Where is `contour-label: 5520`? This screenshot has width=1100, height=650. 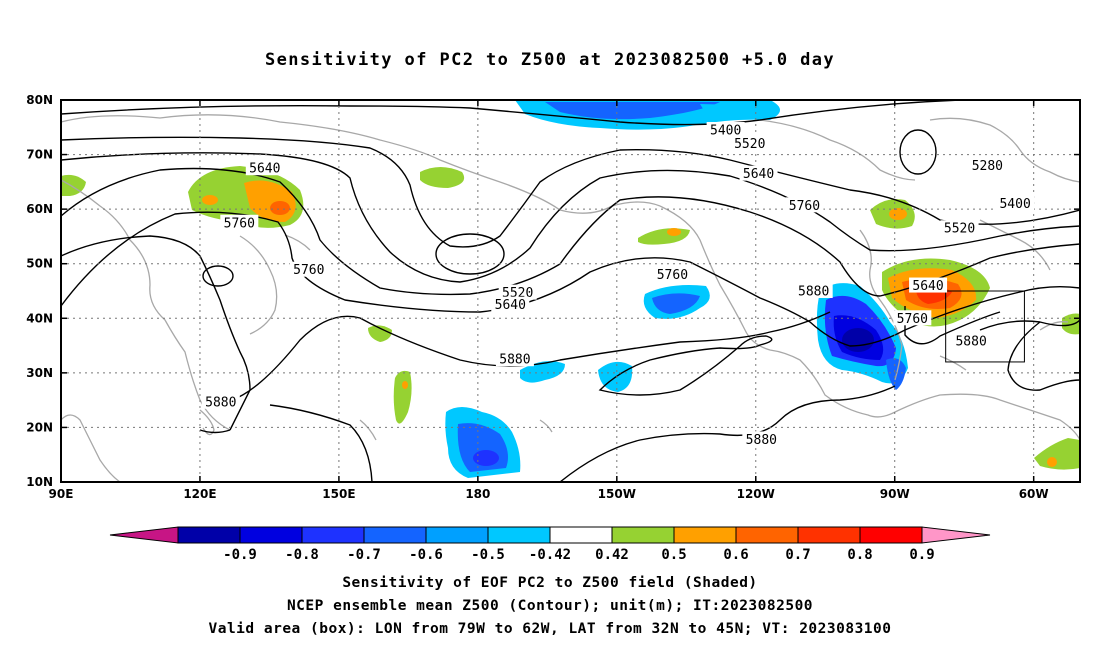 contour-label: 5520 is located at coordinates (749, 143).